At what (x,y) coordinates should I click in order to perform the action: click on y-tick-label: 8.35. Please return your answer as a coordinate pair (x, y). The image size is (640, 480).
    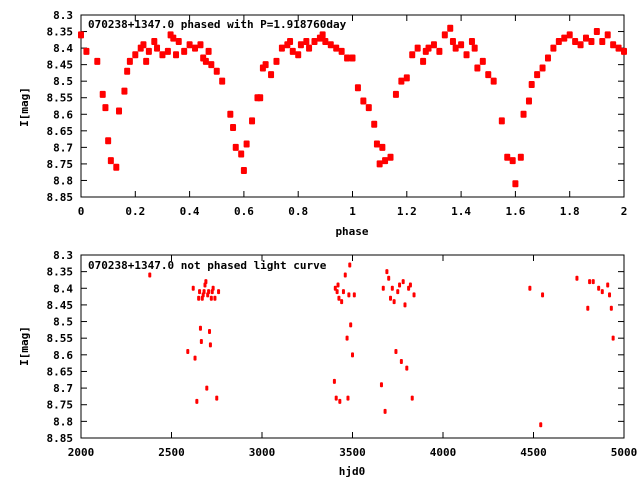
    Looking at the image, I should click on (60, 32).